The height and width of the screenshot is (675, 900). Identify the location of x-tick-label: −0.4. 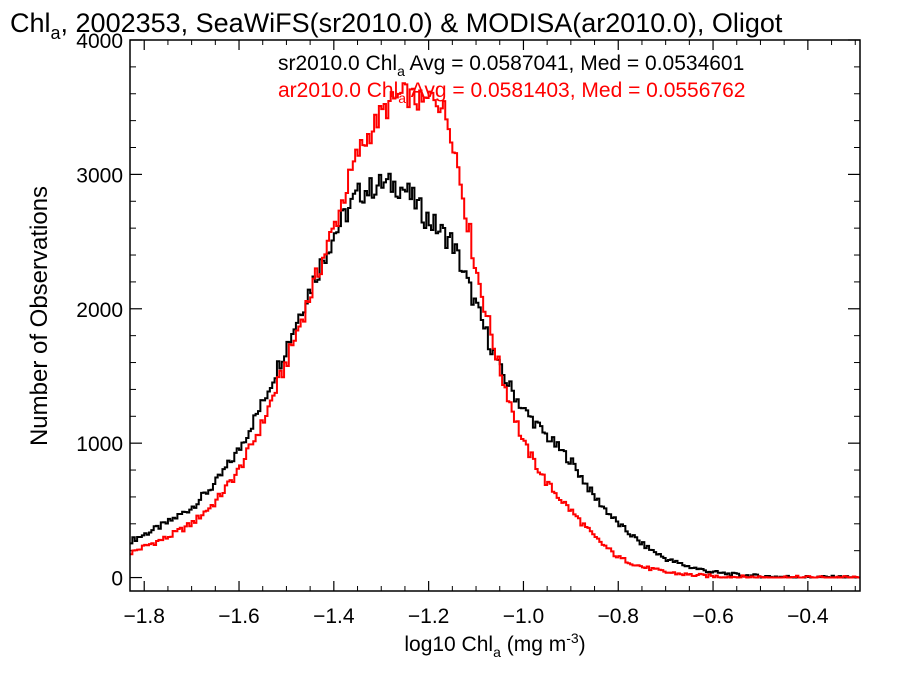
(808, 616).